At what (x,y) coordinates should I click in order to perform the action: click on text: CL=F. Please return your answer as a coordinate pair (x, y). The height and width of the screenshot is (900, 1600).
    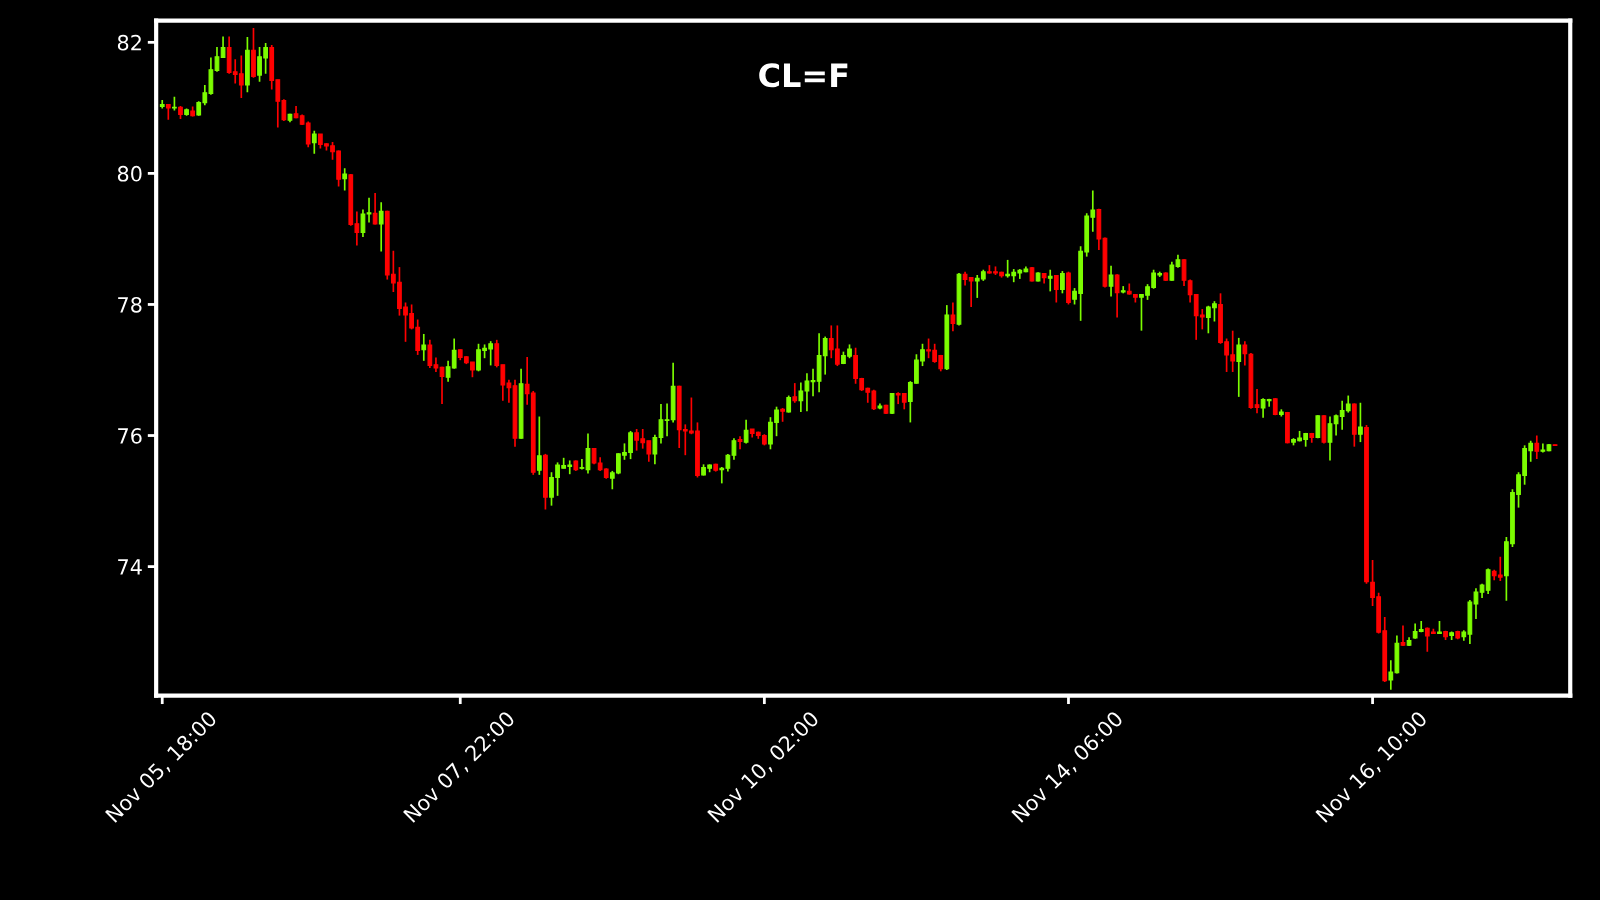
    Looking at the image, I should click on (803, 75).